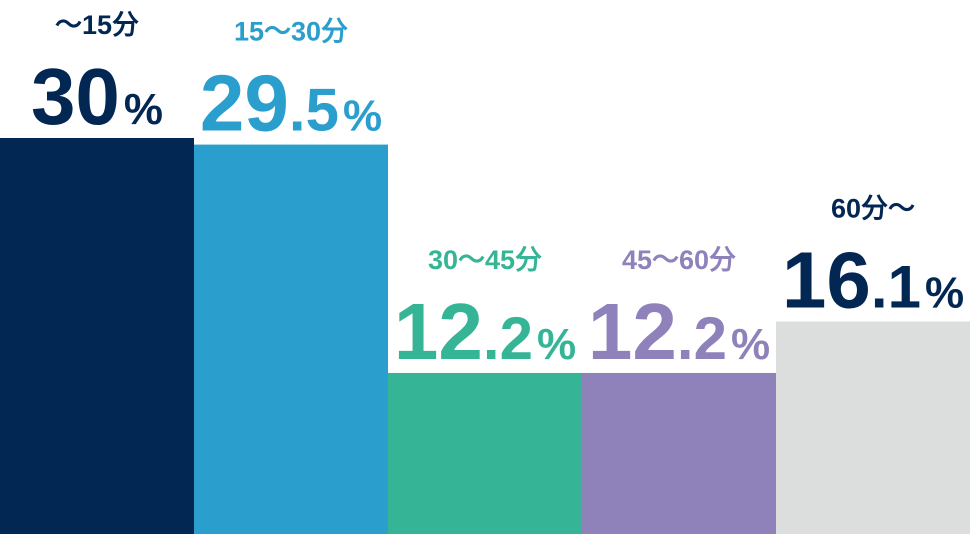 Image resolution: width=970 pixels, height=534 pixels. What do you see at coordinates (679, 331) in the screenshot?
I see `value-label-4: 12.2%` at bounding box center [679, 331].